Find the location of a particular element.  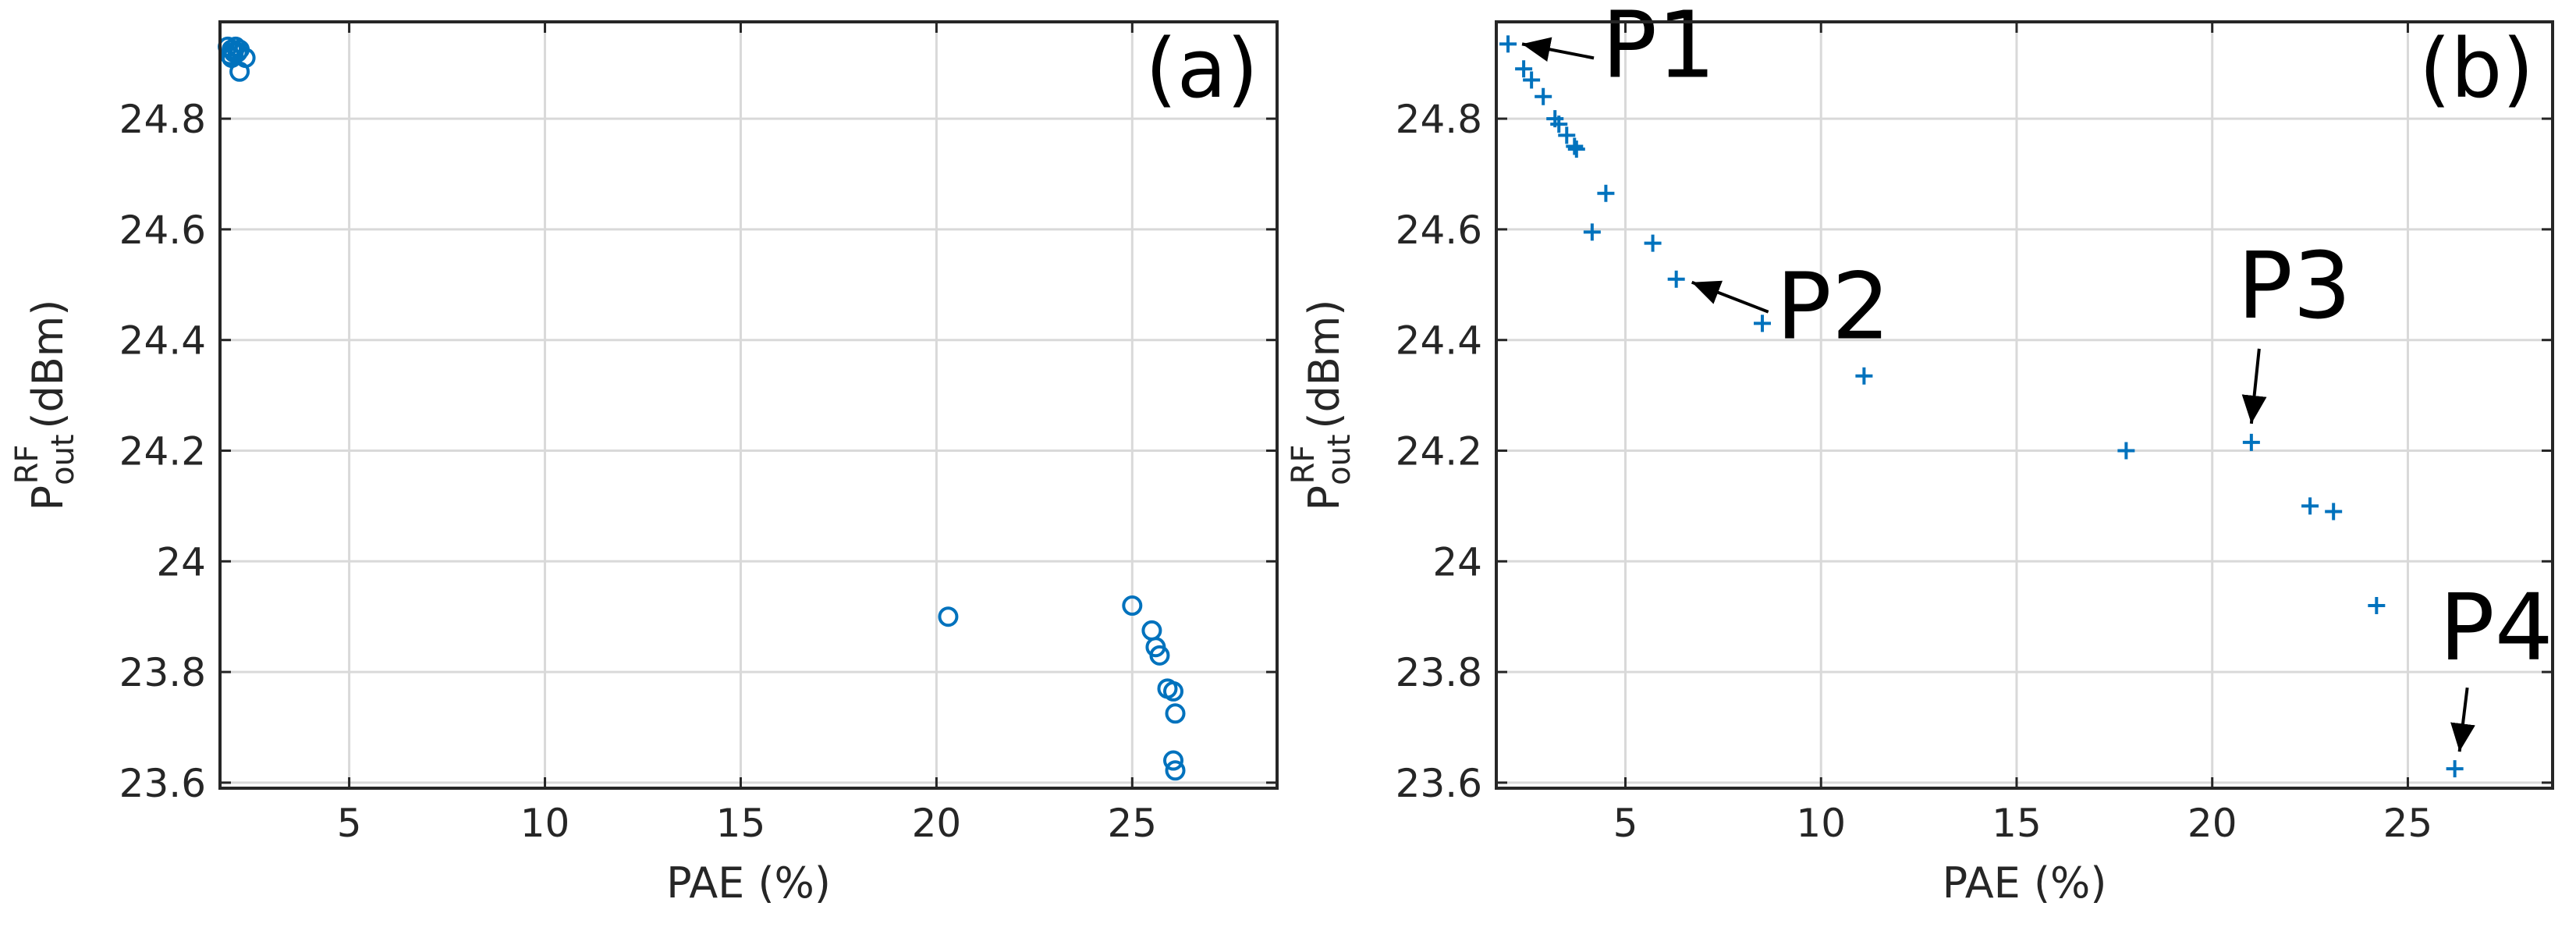

panel-b-ylabel-base: P is located at coordinates (1324, 498).